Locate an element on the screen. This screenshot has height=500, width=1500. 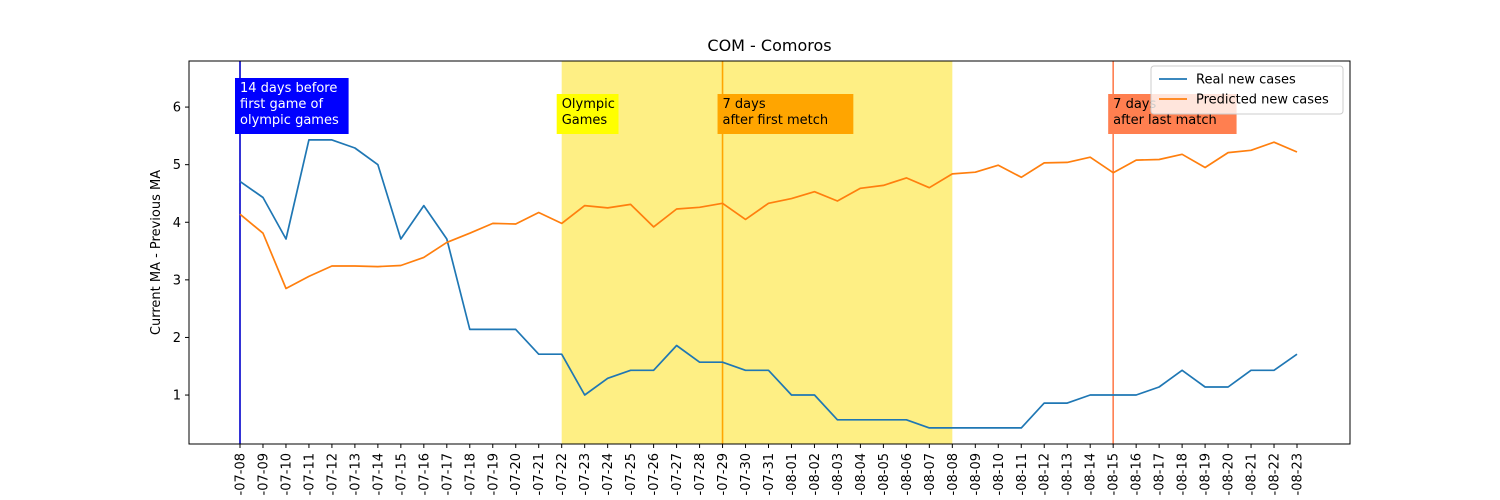
x-tick-label: -07-11 is located at coordinates (309, 474).